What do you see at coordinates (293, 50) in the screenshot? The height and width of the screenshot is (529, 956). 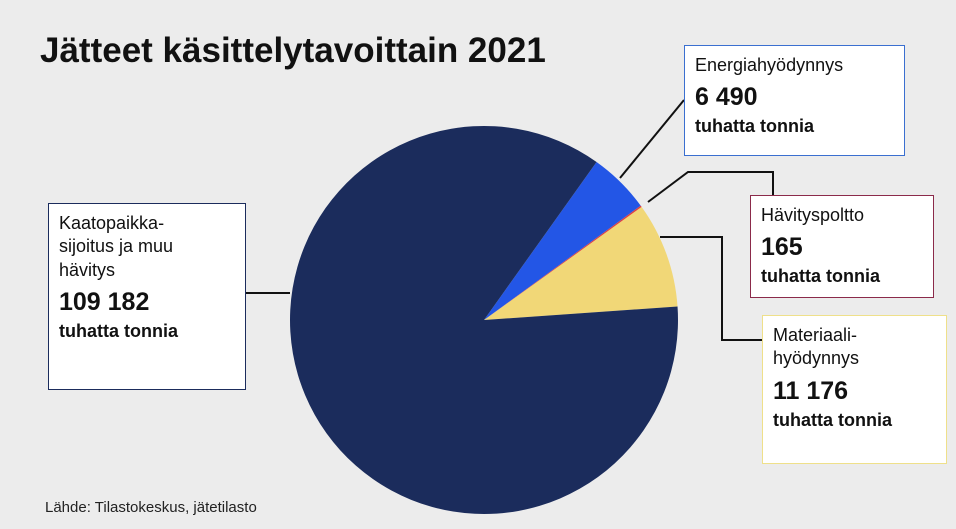 I see `chart-title: Jätteet käsittelytavoittain 2021` at bounding box center [293, 50].